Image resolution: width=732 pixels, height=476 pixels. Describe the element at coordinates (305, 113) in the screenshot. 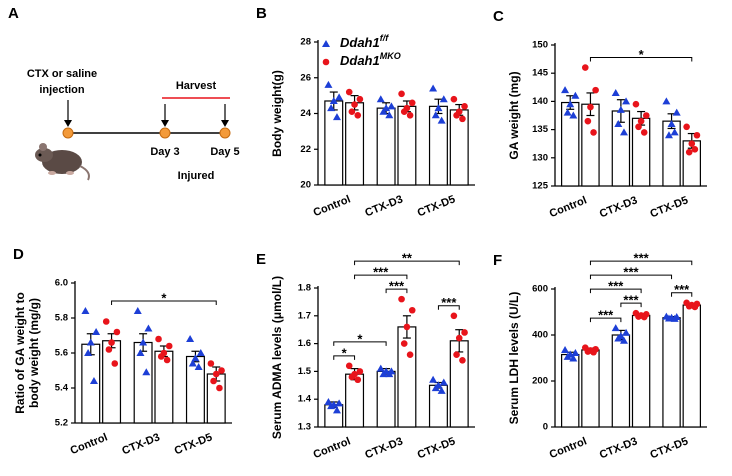

I see `y-tick-label: 24` at that location.